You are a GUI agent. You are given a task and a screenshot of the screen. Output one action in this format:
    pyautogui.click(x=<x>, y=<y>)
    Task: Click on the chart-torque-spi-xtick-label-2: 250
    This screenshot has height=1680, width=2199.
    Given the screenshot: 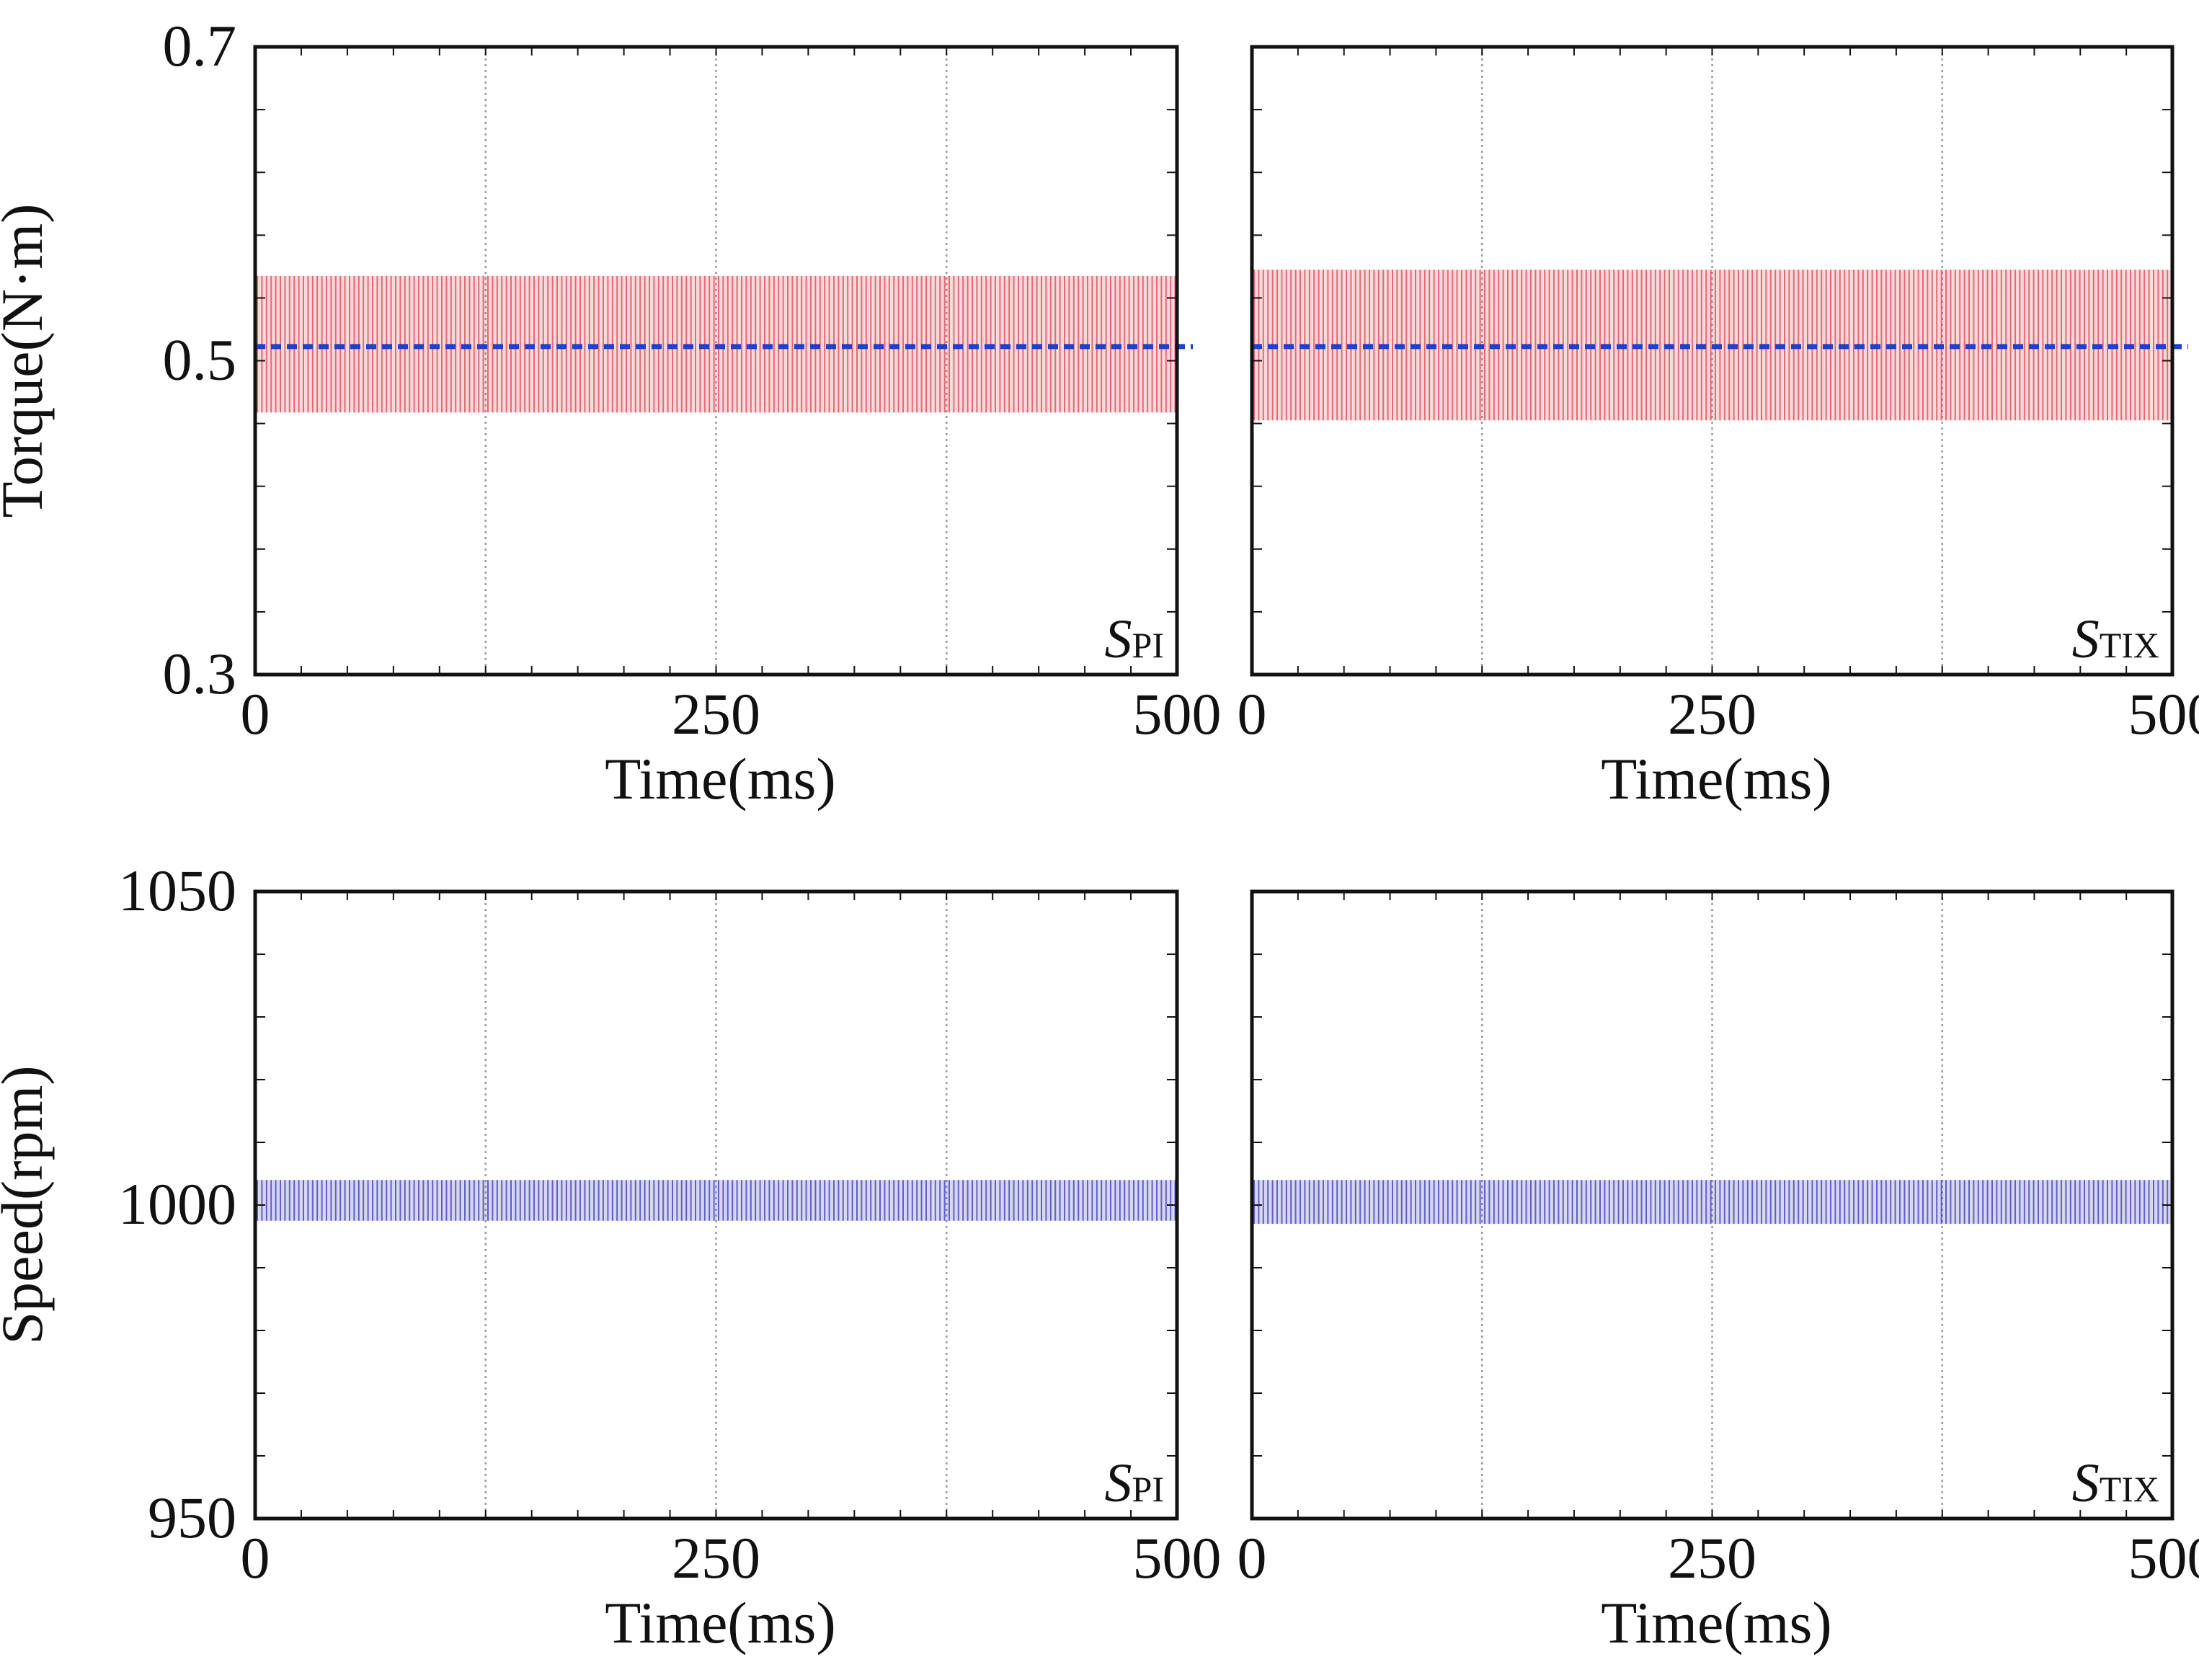 What is the action you would take?
    pyautogui.click(x=716, y=714)
    